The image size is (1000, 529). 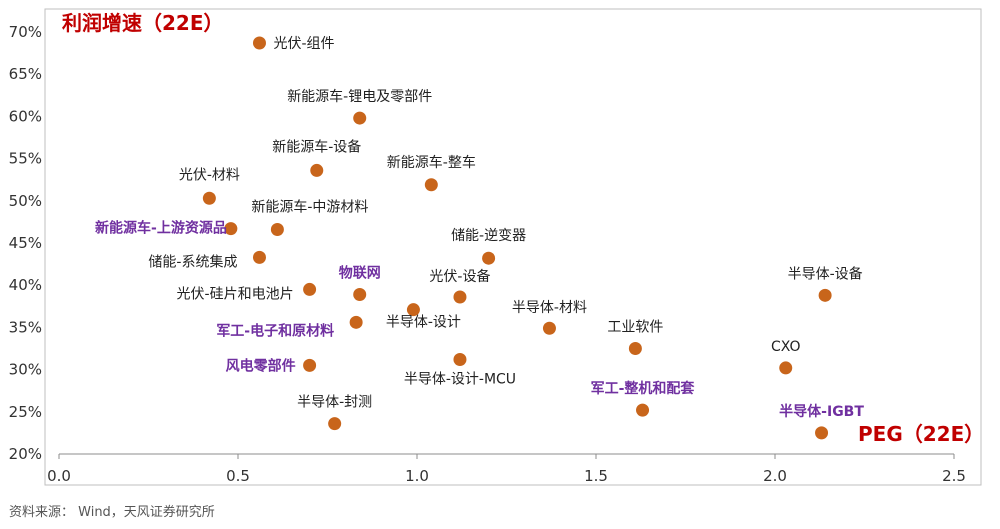 What do you see at coordinates (359, 96) in the screenshot?
I see `data-point-label: 新能源车-锂电及零部件` at bounding box center [359, 96].